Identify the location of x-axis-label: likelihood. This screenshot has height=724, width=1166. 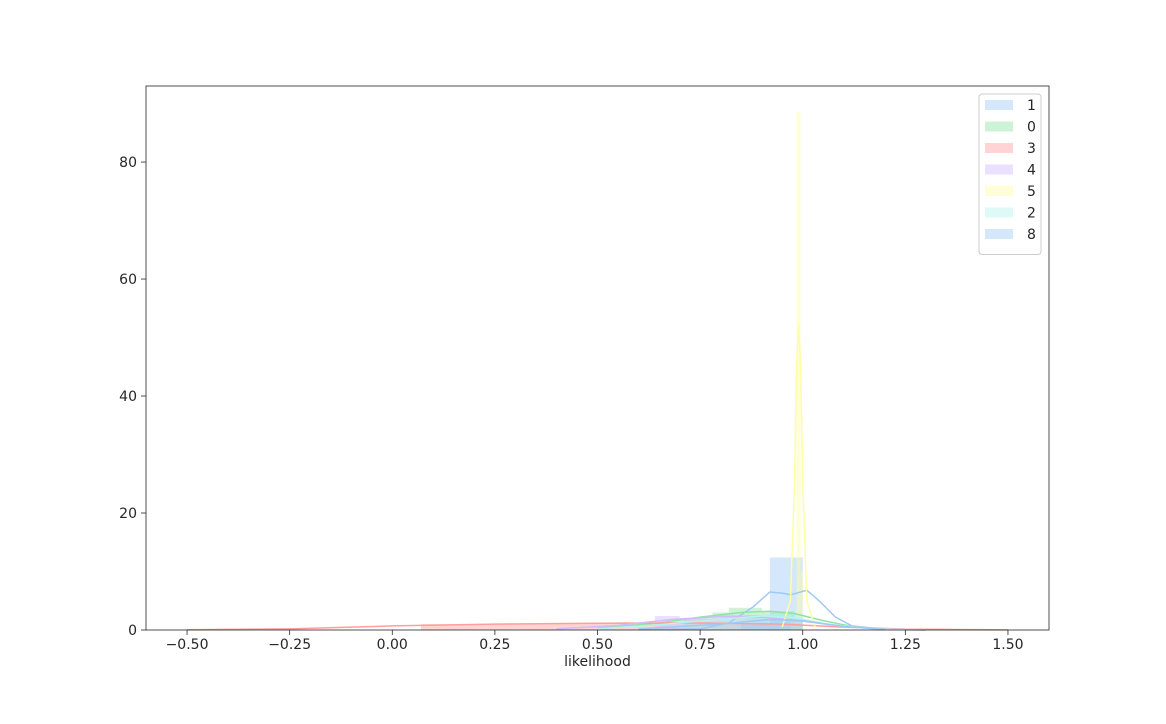
(597, 662).